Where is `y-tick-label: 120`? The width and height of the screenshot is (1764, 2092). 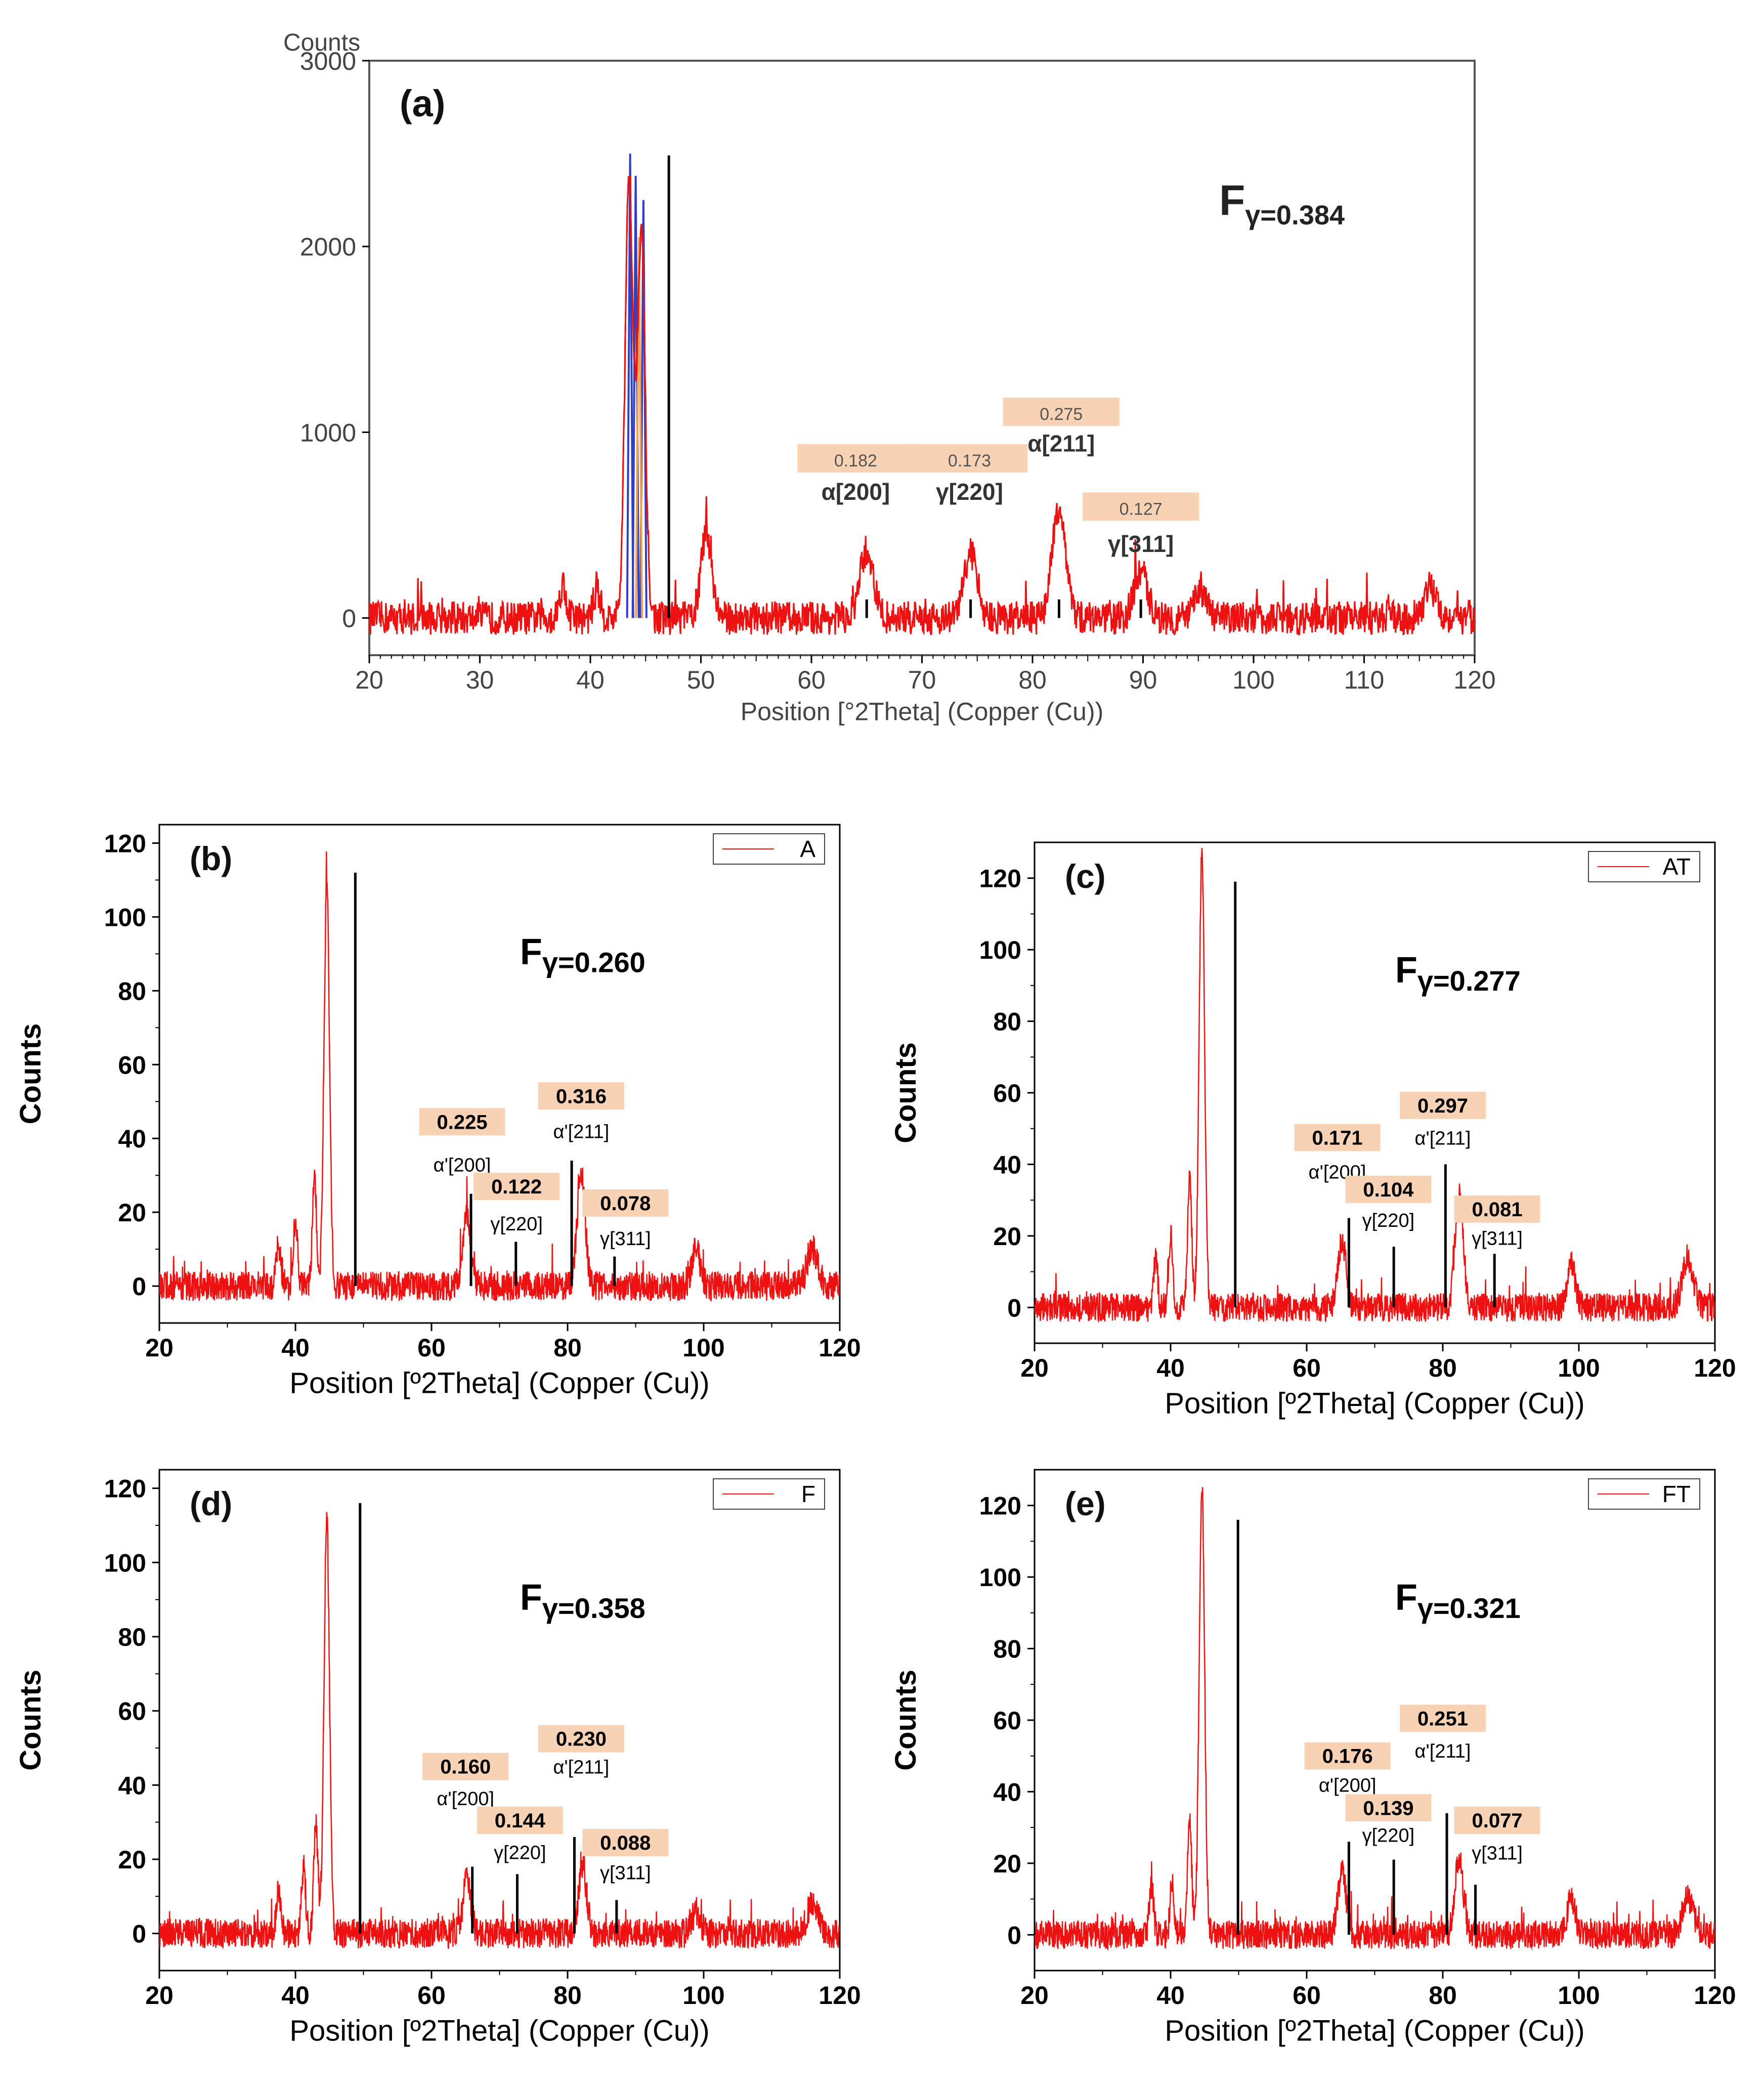
y-tick-label: 120 is located at coordinates (1000, 879).